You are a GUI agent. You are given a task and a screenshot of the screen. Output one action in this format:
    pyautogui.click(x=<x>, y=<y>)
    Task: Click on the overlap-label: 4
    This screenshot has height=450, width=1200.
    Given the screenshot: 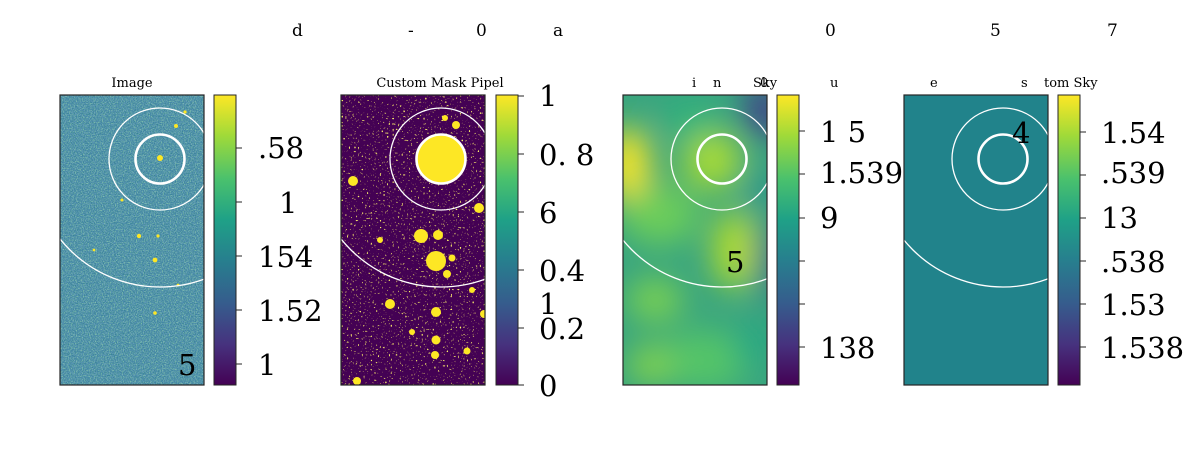 What is the action you would take?
    pyautogui.click(x=1021, y=133)
    